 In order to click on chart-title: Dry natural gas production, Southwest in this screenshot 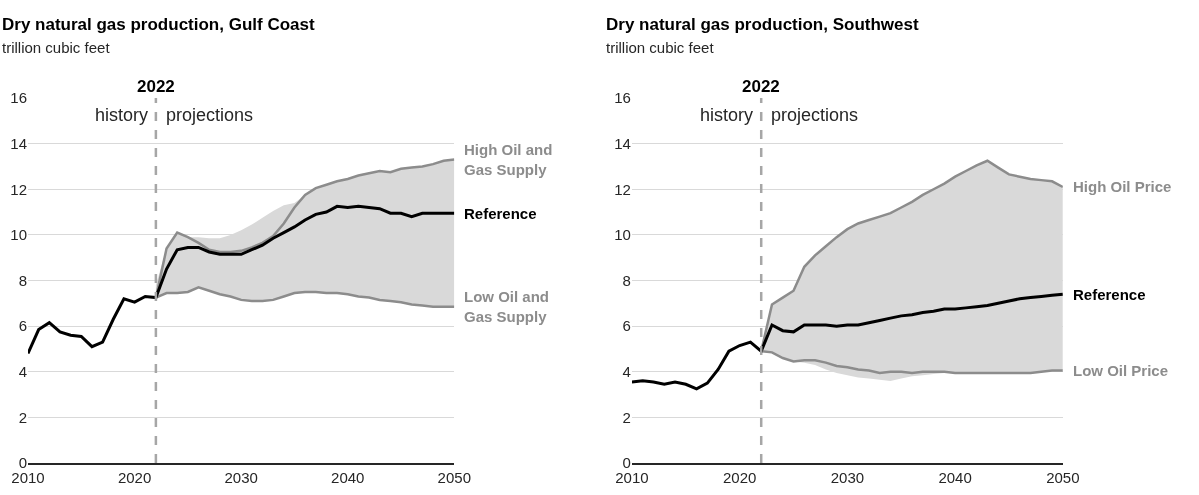, I will do `click(762, 24)`.